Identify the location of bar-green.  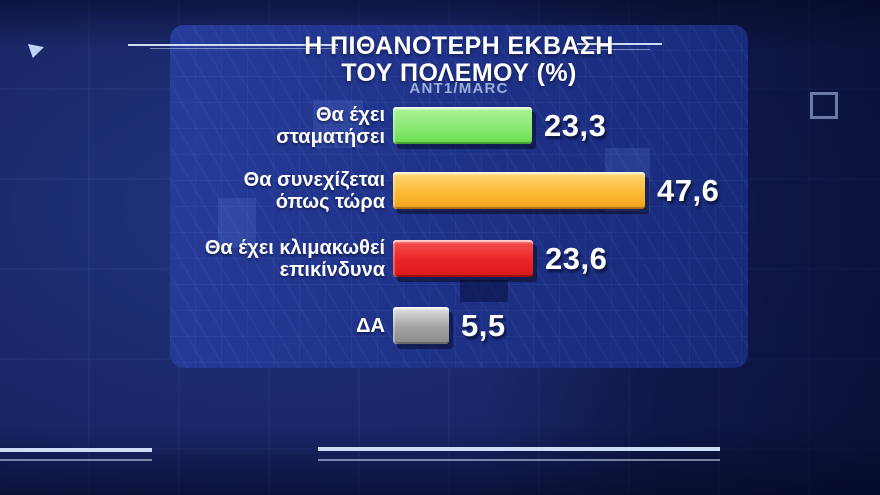
(462, 125).